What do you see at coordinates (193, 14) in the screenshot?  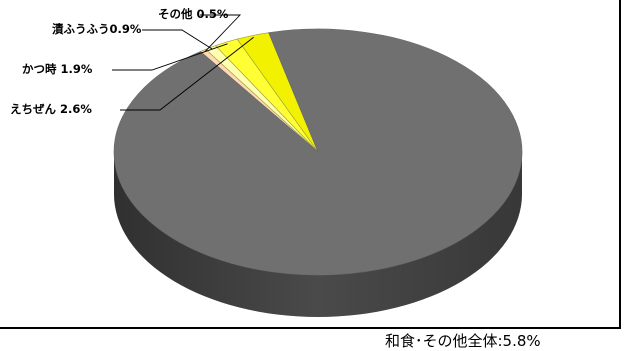 I see `pie-data-label-3: その他 0.5%` at bounding box center [193, 14].